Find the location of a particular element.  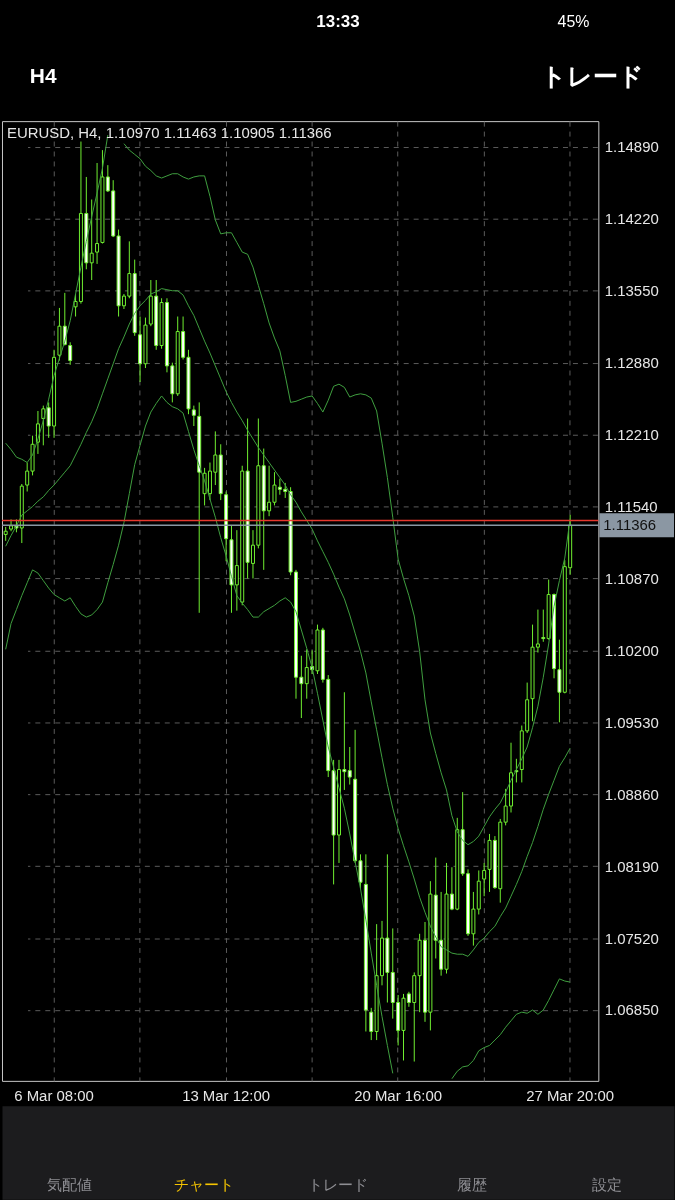

x-tick-label: 20 Mar 16:00 is located at coordinates (398, 1096).